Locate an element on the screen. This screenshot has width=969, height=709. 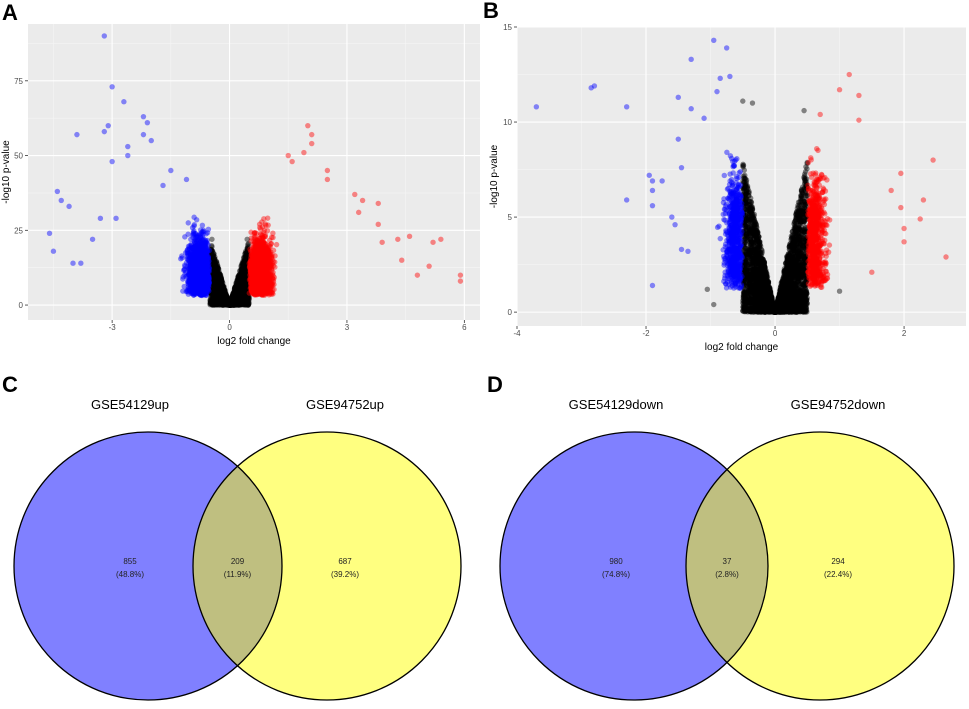
point-up is located at coordinates (251, 232).